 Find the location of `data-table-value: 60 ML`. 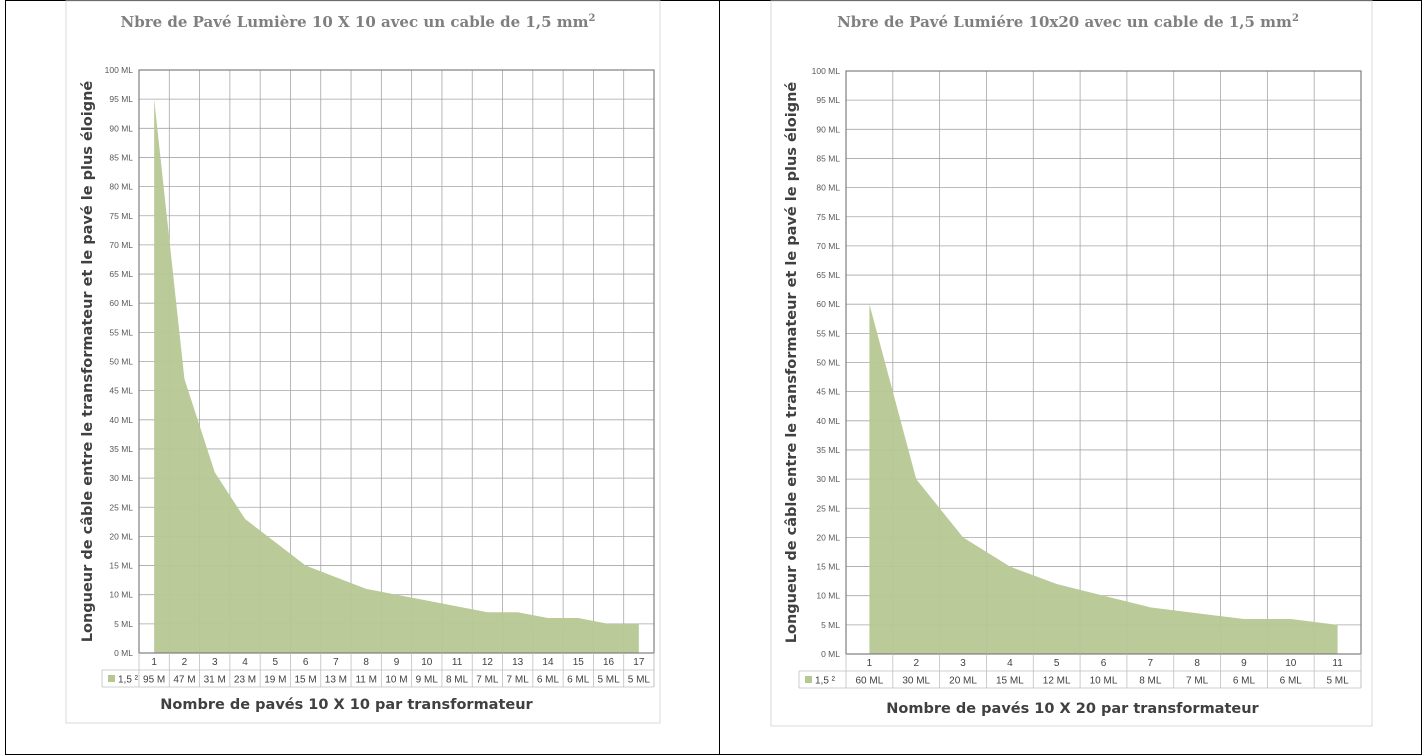

data-table-value: 60 ML is located at coordinates (870, 681).